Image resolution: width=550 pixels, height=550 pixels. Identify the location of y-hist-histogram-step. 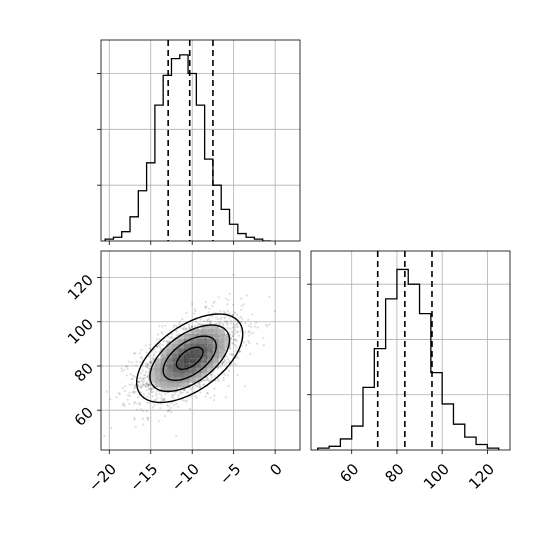
(408, 359).